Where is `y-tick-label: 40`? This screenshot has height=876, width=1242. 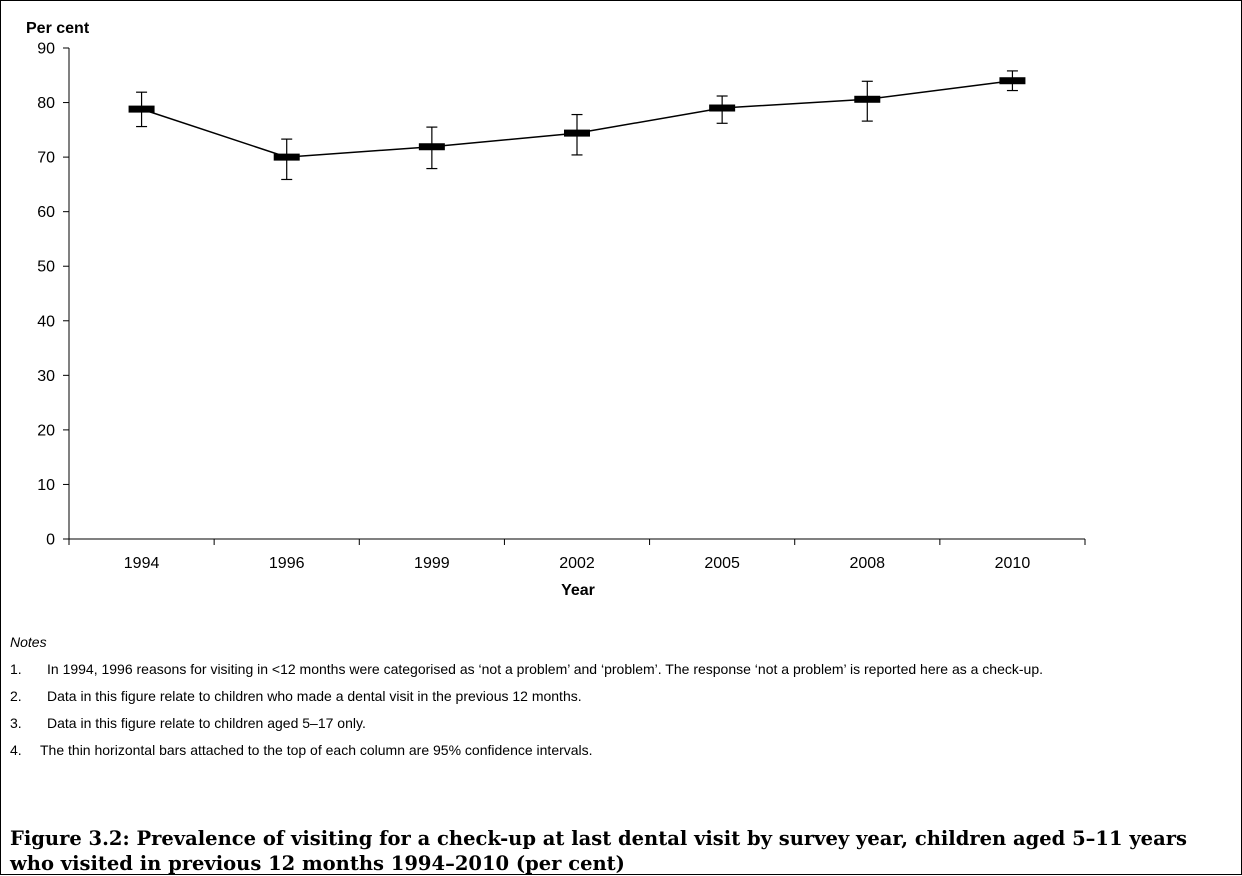 y-tick-label: 40 is located at coordinates (46, 321).